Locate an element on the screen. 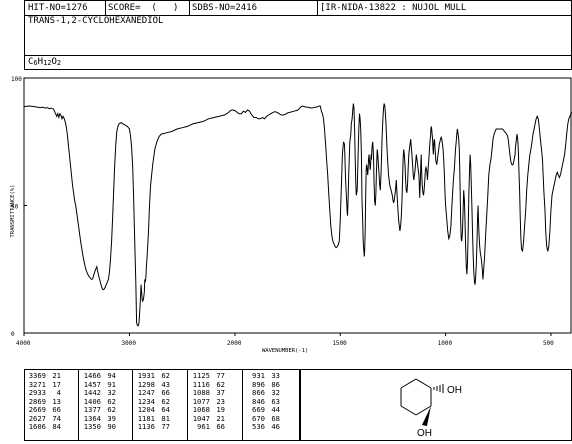 This screenshot has width=572, height=444. x-tick-label: 1500 is located at coordinates (339, 343).